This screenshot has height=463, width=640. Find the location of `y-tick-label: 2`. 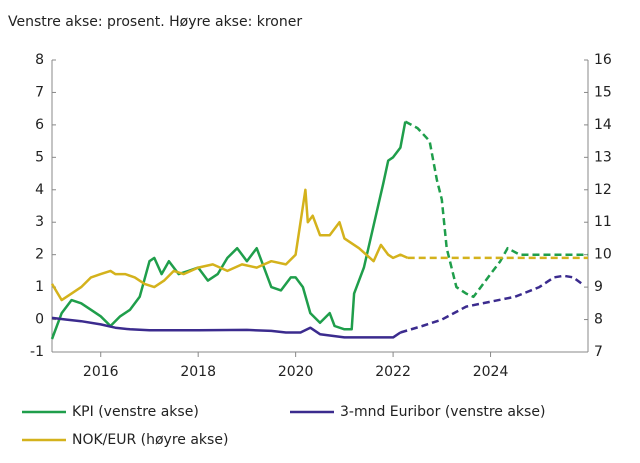

y-tick-label: 2 is located at coordinates (39, 255).